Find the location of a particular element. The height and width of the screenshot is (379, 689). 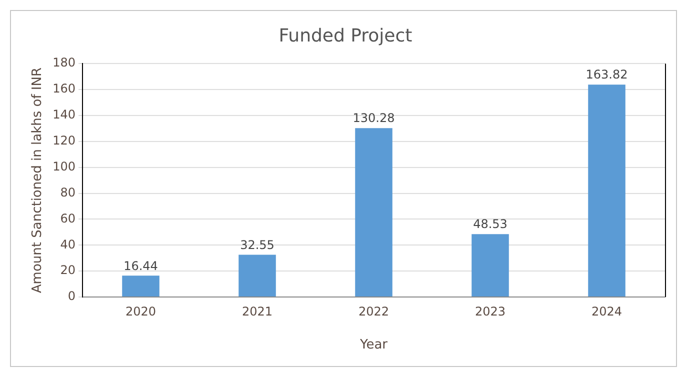

data-label: 163.82 is located at coordinates (607, 75).